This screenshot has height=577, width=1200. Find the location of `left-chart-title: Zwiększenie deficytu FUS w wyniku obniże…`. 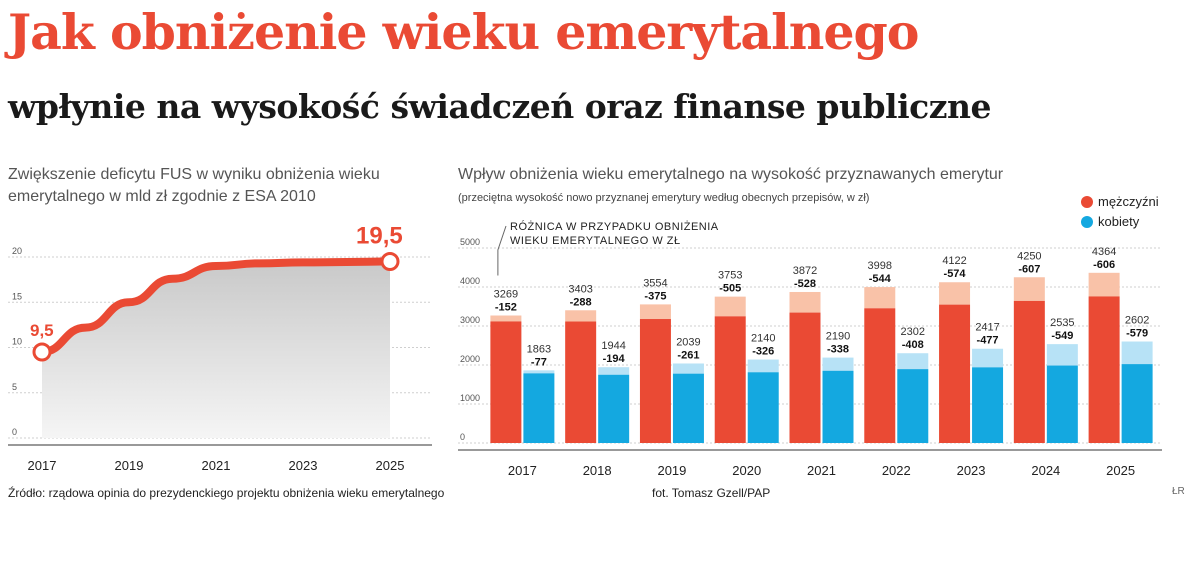

left-chart-title: Zwiększenie deficytu FUS w wyniku obniże… is located at coordinates (218, 186).